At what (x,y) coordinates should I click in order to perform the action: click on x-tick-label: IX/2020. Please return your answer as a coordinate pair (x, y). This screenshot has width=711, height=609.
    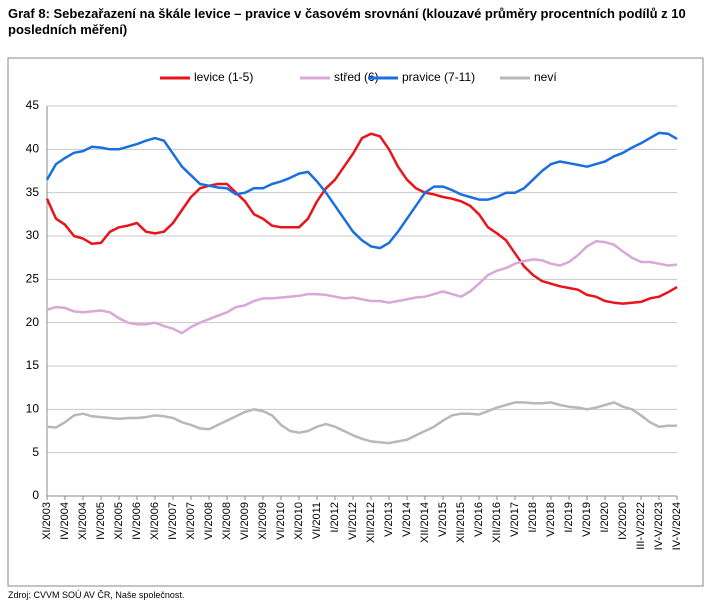
    Looking at the image, I should click on (623, 521).